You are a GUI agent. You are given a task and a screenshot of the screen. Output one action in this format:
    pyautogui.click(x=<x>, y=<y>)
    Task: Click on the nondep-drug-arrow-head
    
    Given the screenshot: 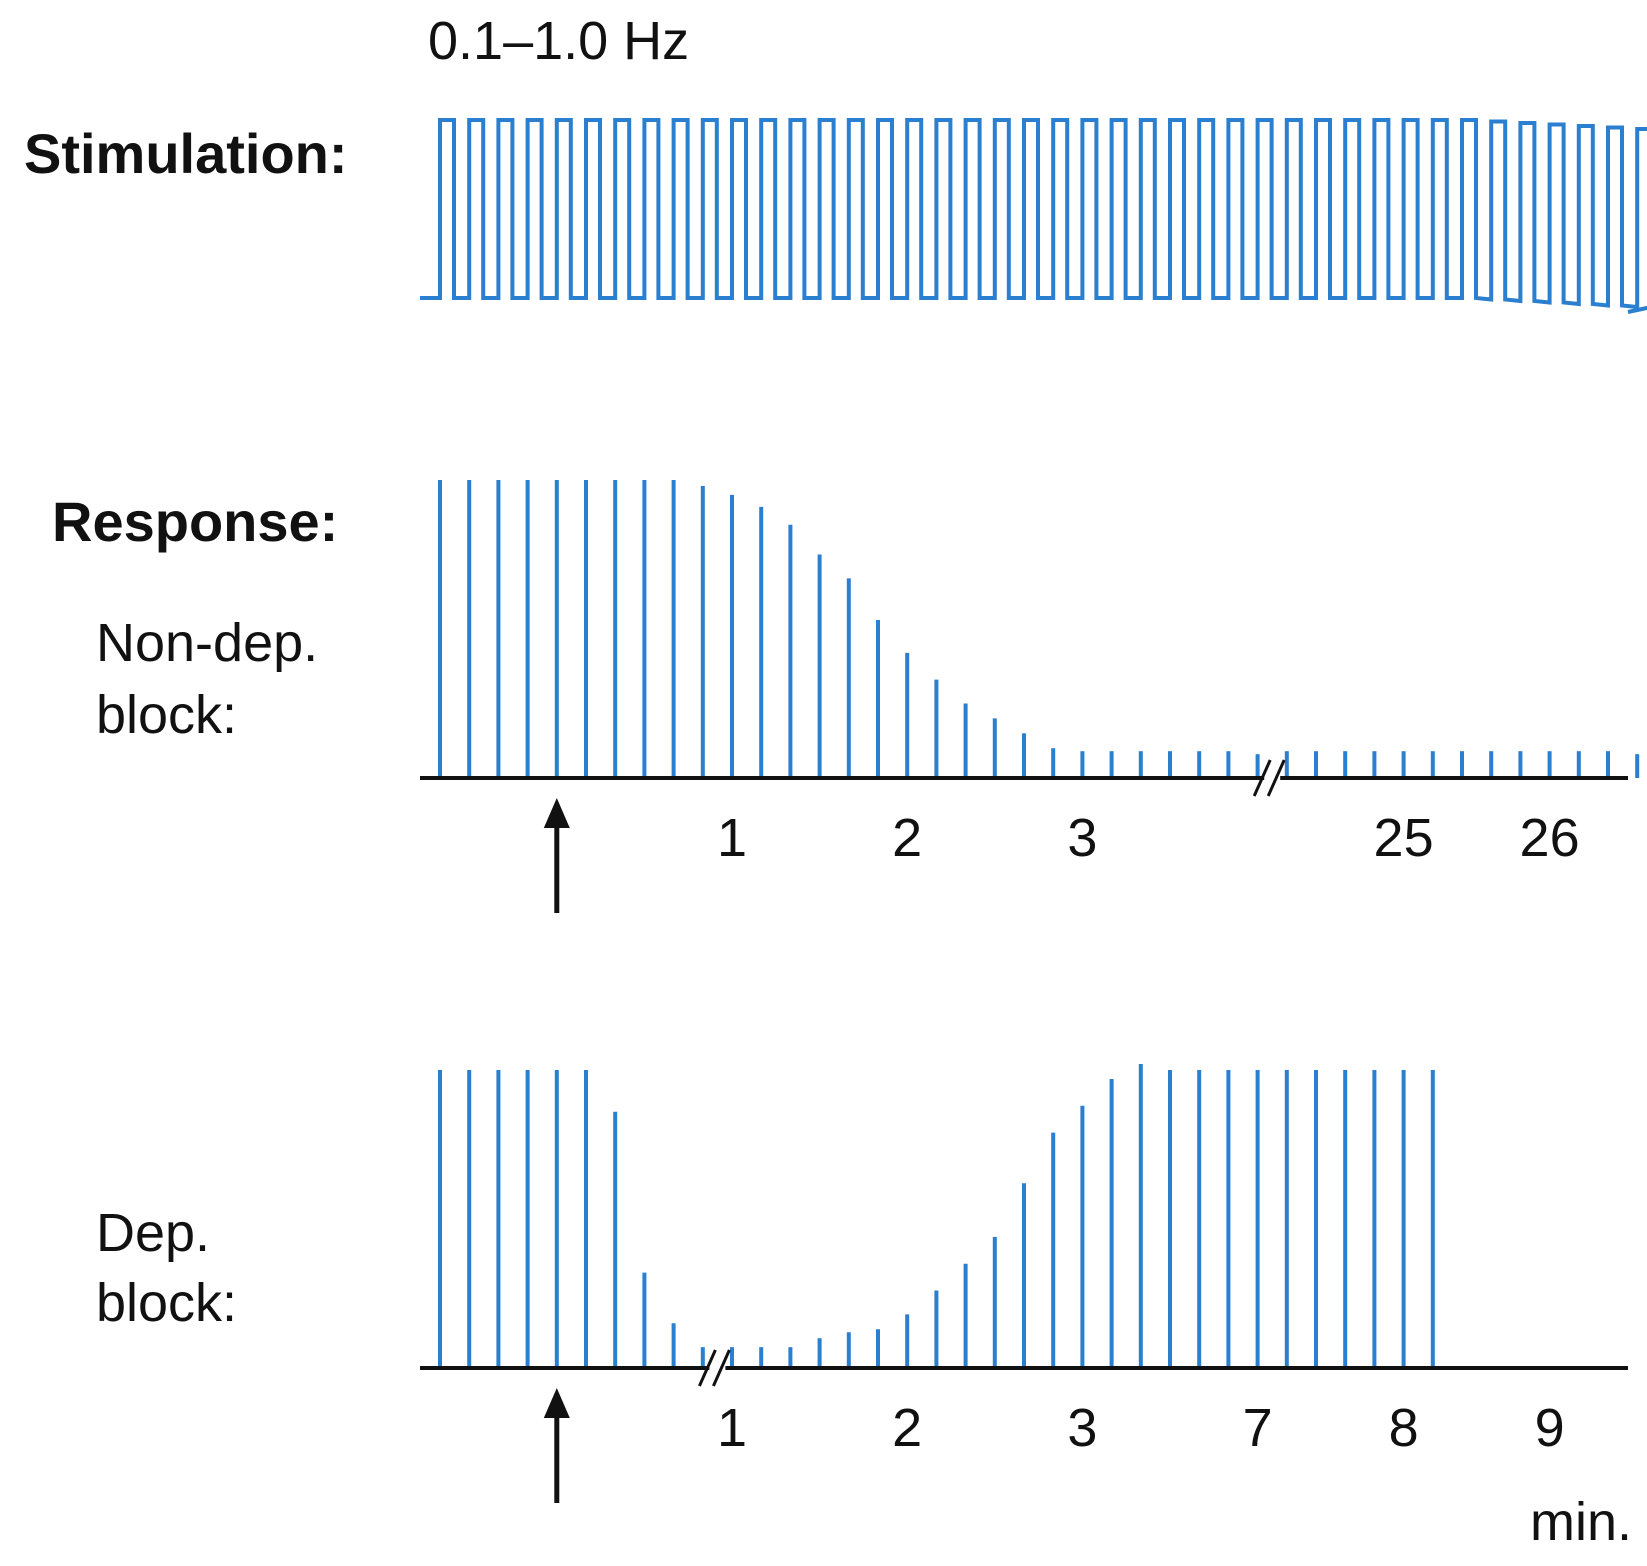 What is the action you would take?
    pyautogui.click(x=556, y=813)
    